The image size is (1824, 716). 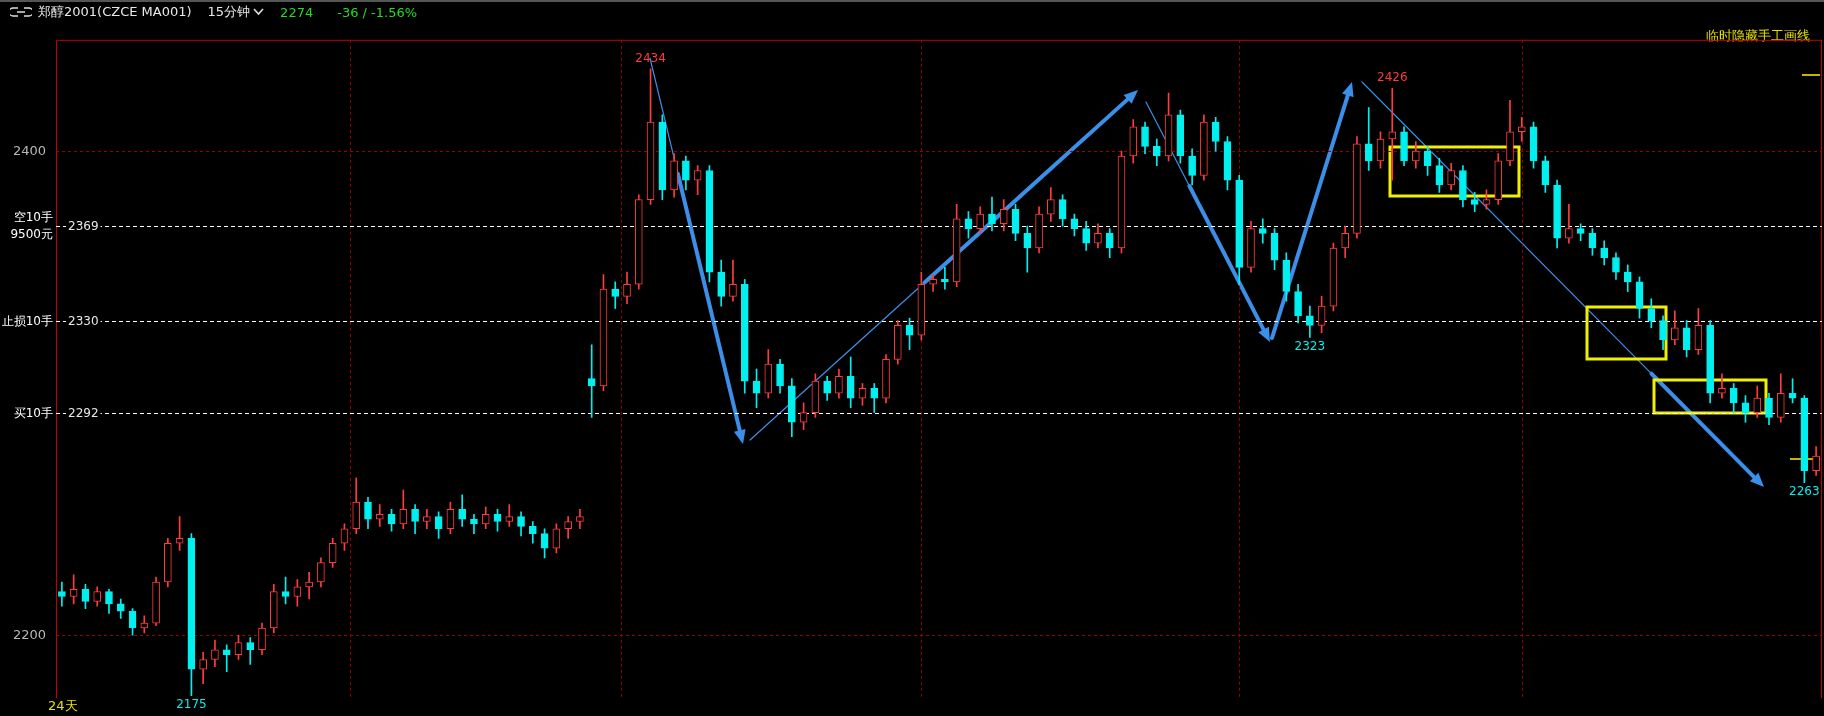 What do you see at coordinates (650, 57) in the screenshot?
I see `annotation: 2434` at bounding box center [650, 57].